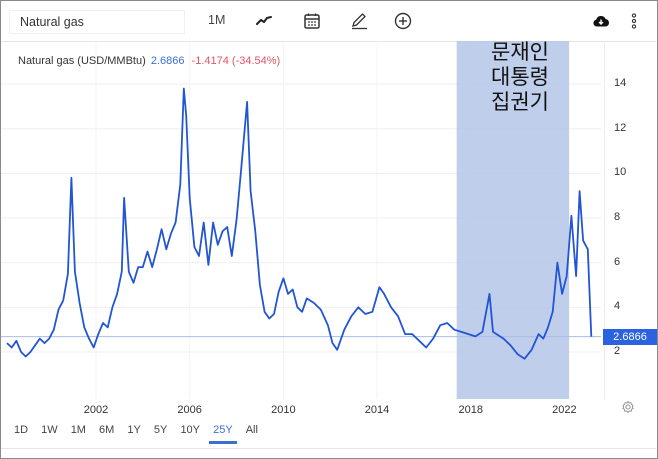 Image resolution: width=658 pixels, height=459 pixels. Describe the element at coordinates (634, 21) in the screenshot. I see `more-vert-icon` at that location.